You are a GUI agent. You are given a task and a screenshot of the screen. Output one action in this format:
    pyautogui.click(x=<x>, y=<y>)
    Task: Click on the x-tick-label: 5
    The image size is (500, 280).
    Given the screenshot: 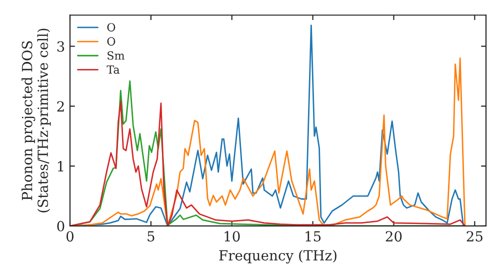 What is the action you would take?
    pyautogui.click(x=151, y=236)
    